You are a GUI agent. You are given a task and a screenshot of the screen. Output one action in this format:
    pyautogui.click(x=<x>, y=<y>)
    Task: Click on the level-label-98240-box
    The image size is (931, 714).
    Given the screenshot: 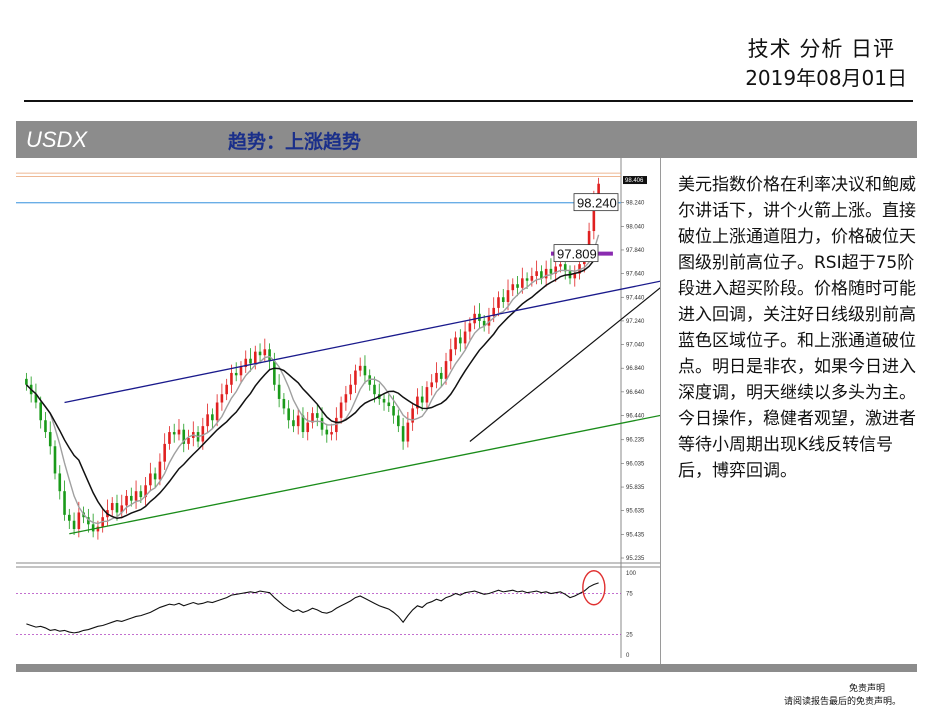 What is the action you would take?
    pyautogui.click(x=596, y=202)
    